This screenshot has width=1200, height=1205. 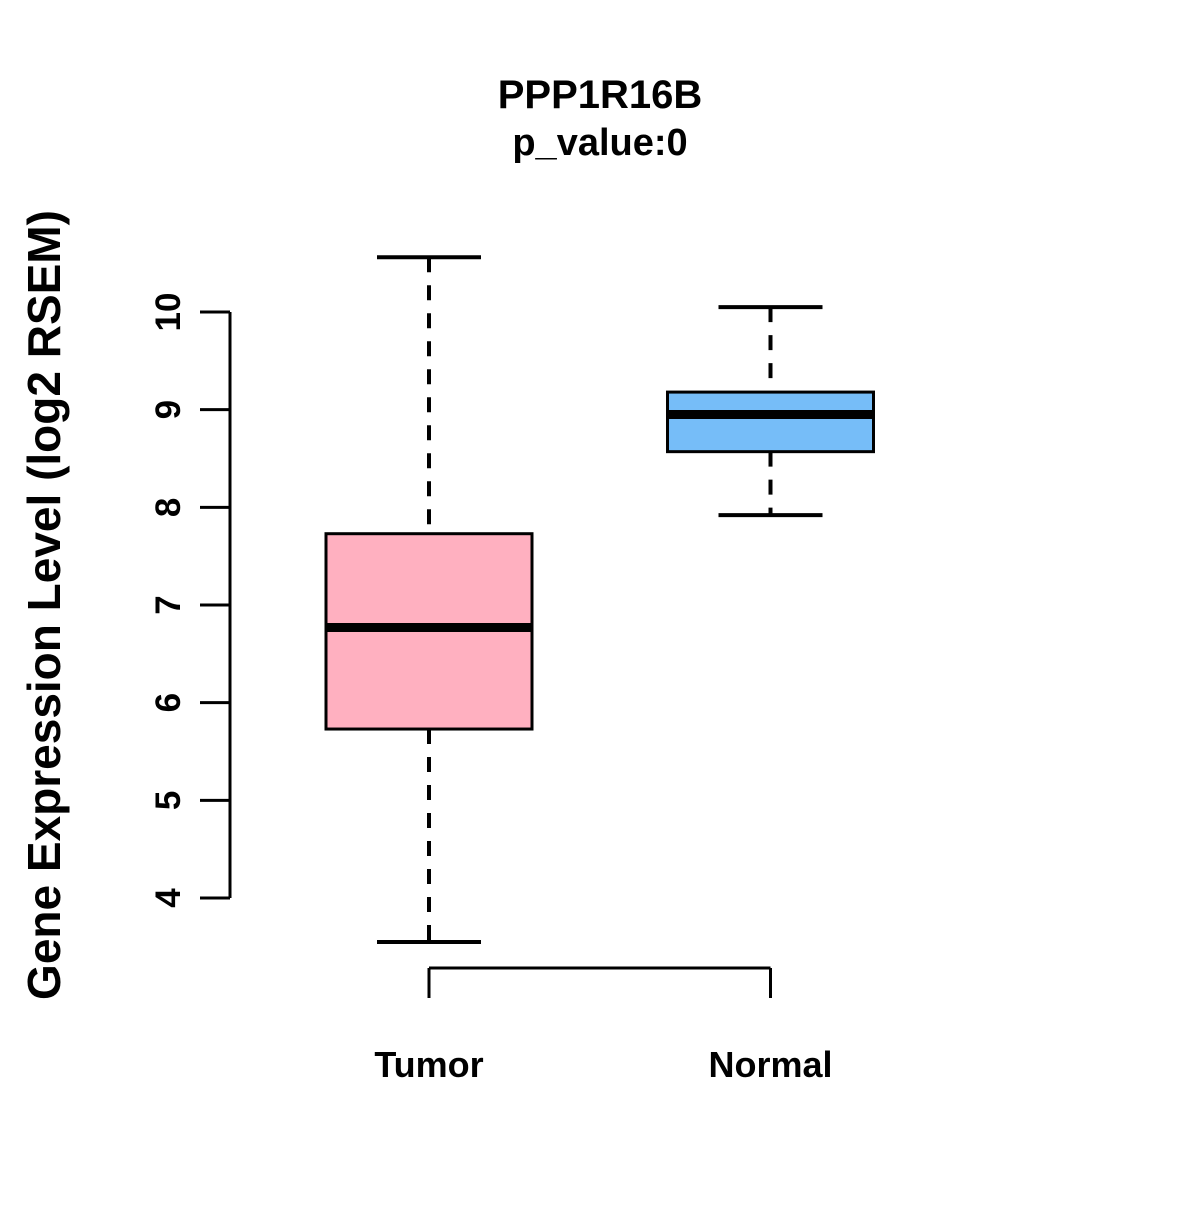 I want to click on y-tick-label: 6, so click(x=168, y=702).